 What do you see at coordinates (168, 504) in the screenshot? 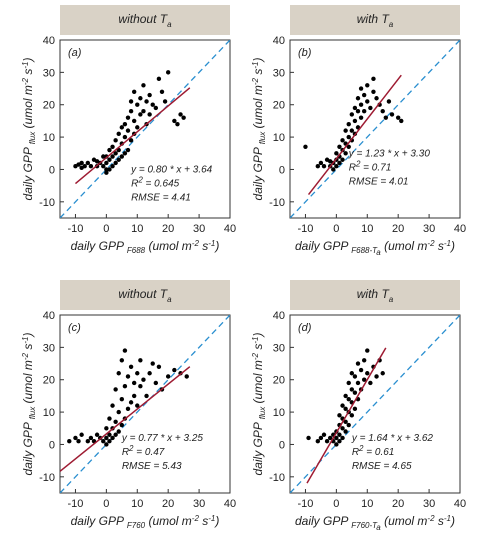
I see `x-tick-label: 20` at bounding box center [168, 504].